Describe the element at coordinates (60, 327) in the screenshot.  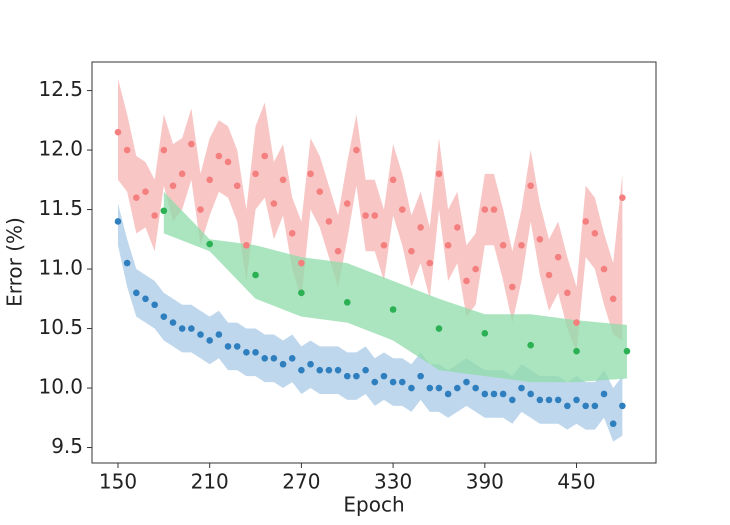
I see `y-tick-label: 10.5` at that location.